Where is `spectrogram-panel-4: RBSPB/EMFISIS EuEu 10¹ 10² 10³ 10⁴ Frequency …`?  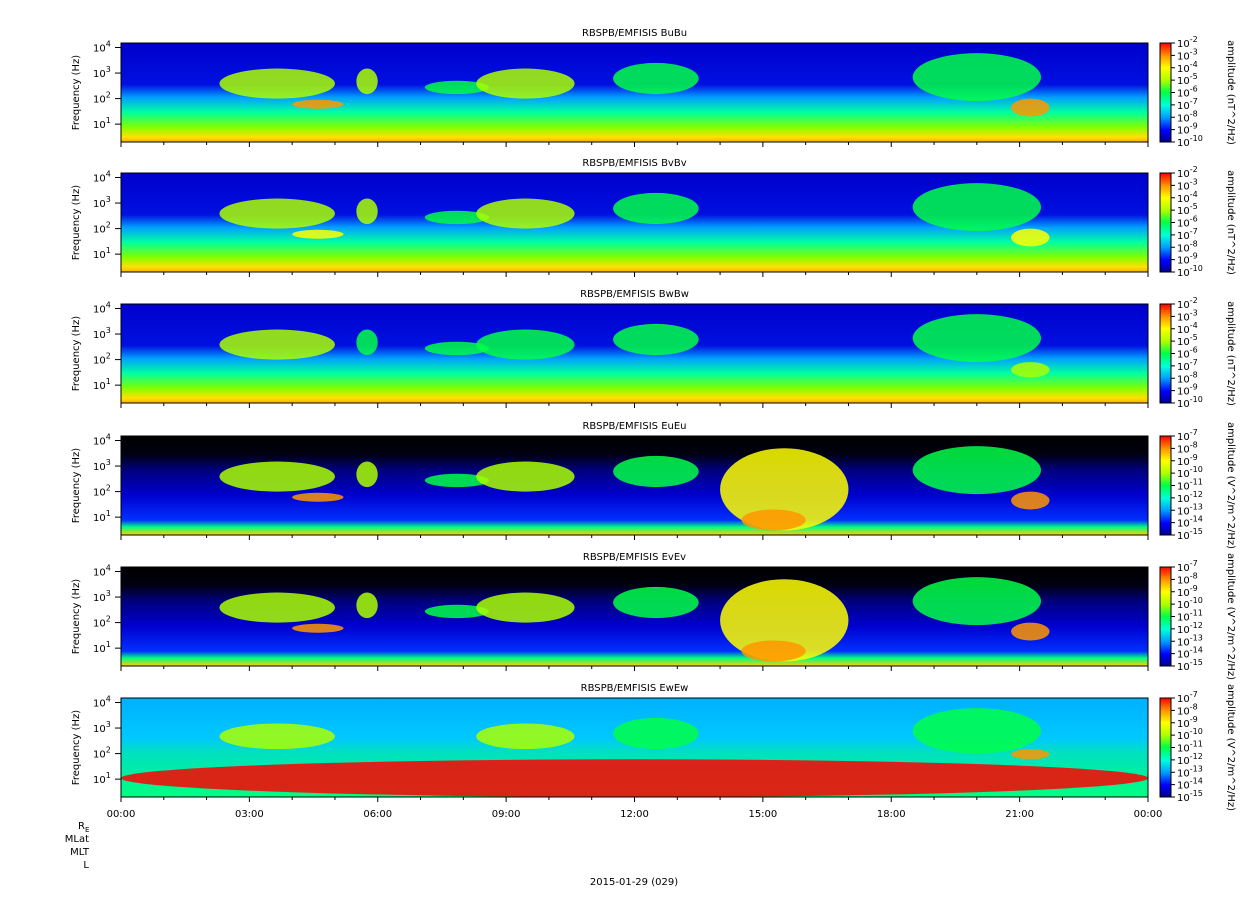 spectrogram-panel-4: RBSPB/EMFISIS EuEu 10¹ 10² 10³ 10⁴ Frequency … is located at coordinates (653, 485).